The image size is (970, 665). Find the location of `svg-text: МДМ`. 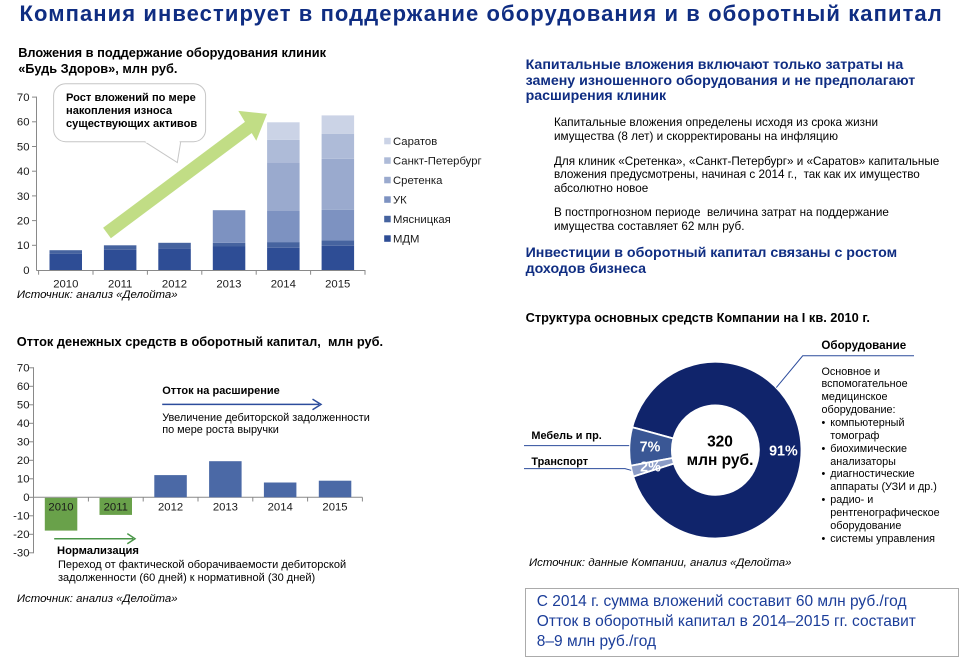

svg-text: МДМ is located at coordinates (406, 239).